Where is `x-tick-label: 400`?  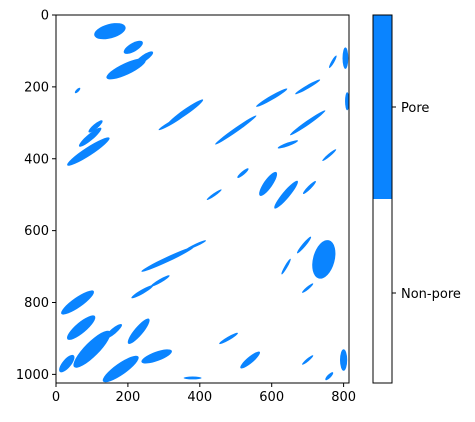
x-tick-label: 400 is located at coordinates (199, 397).